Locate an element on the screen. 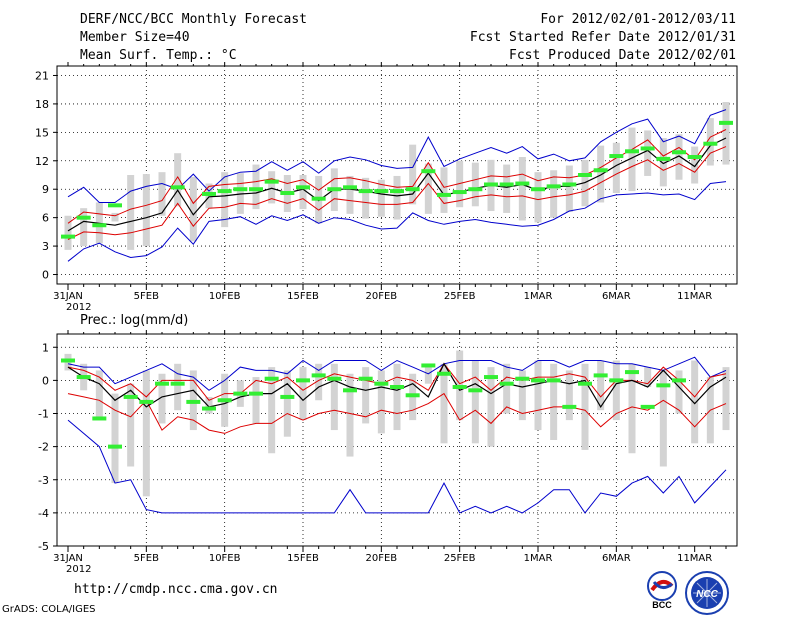  temp-ytick-label: 21 is located at coordinates (42, 75).